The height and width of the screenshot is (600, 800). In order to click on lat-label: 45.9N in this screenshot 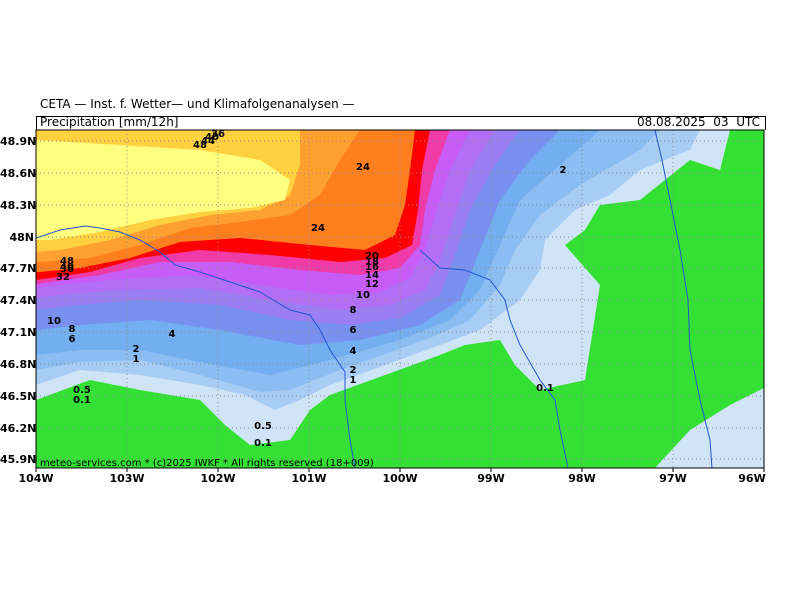, I will do `click(18, 459)`.